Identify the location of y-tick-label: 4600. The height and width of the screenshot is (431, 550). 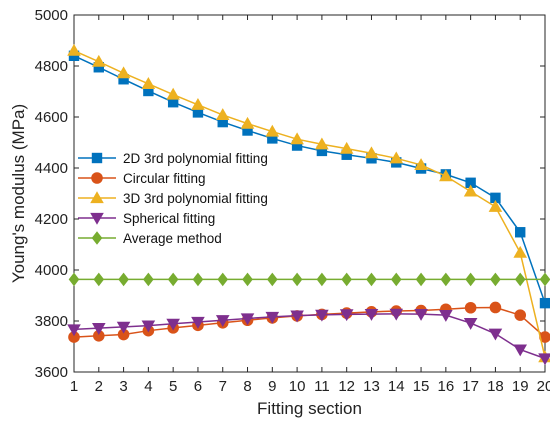
(51, 117).